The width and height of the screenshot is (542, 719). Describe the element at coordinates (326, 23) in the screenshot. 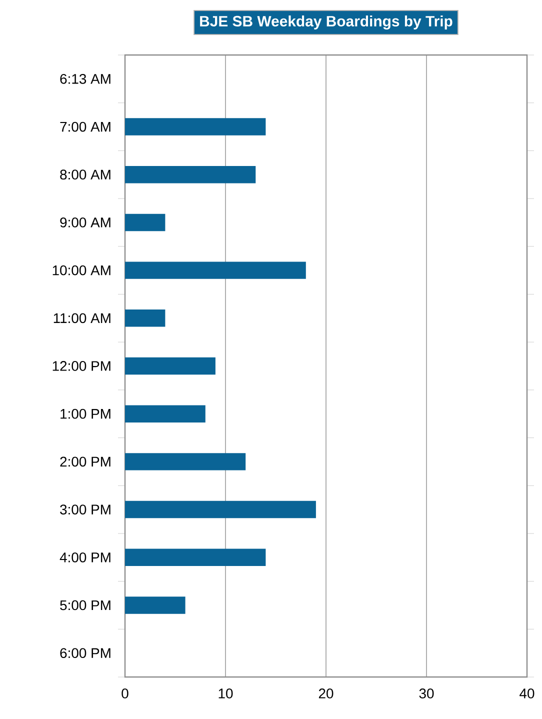

I see `chart-title: BJE SB Weekday Boardings by Trip` at that location.